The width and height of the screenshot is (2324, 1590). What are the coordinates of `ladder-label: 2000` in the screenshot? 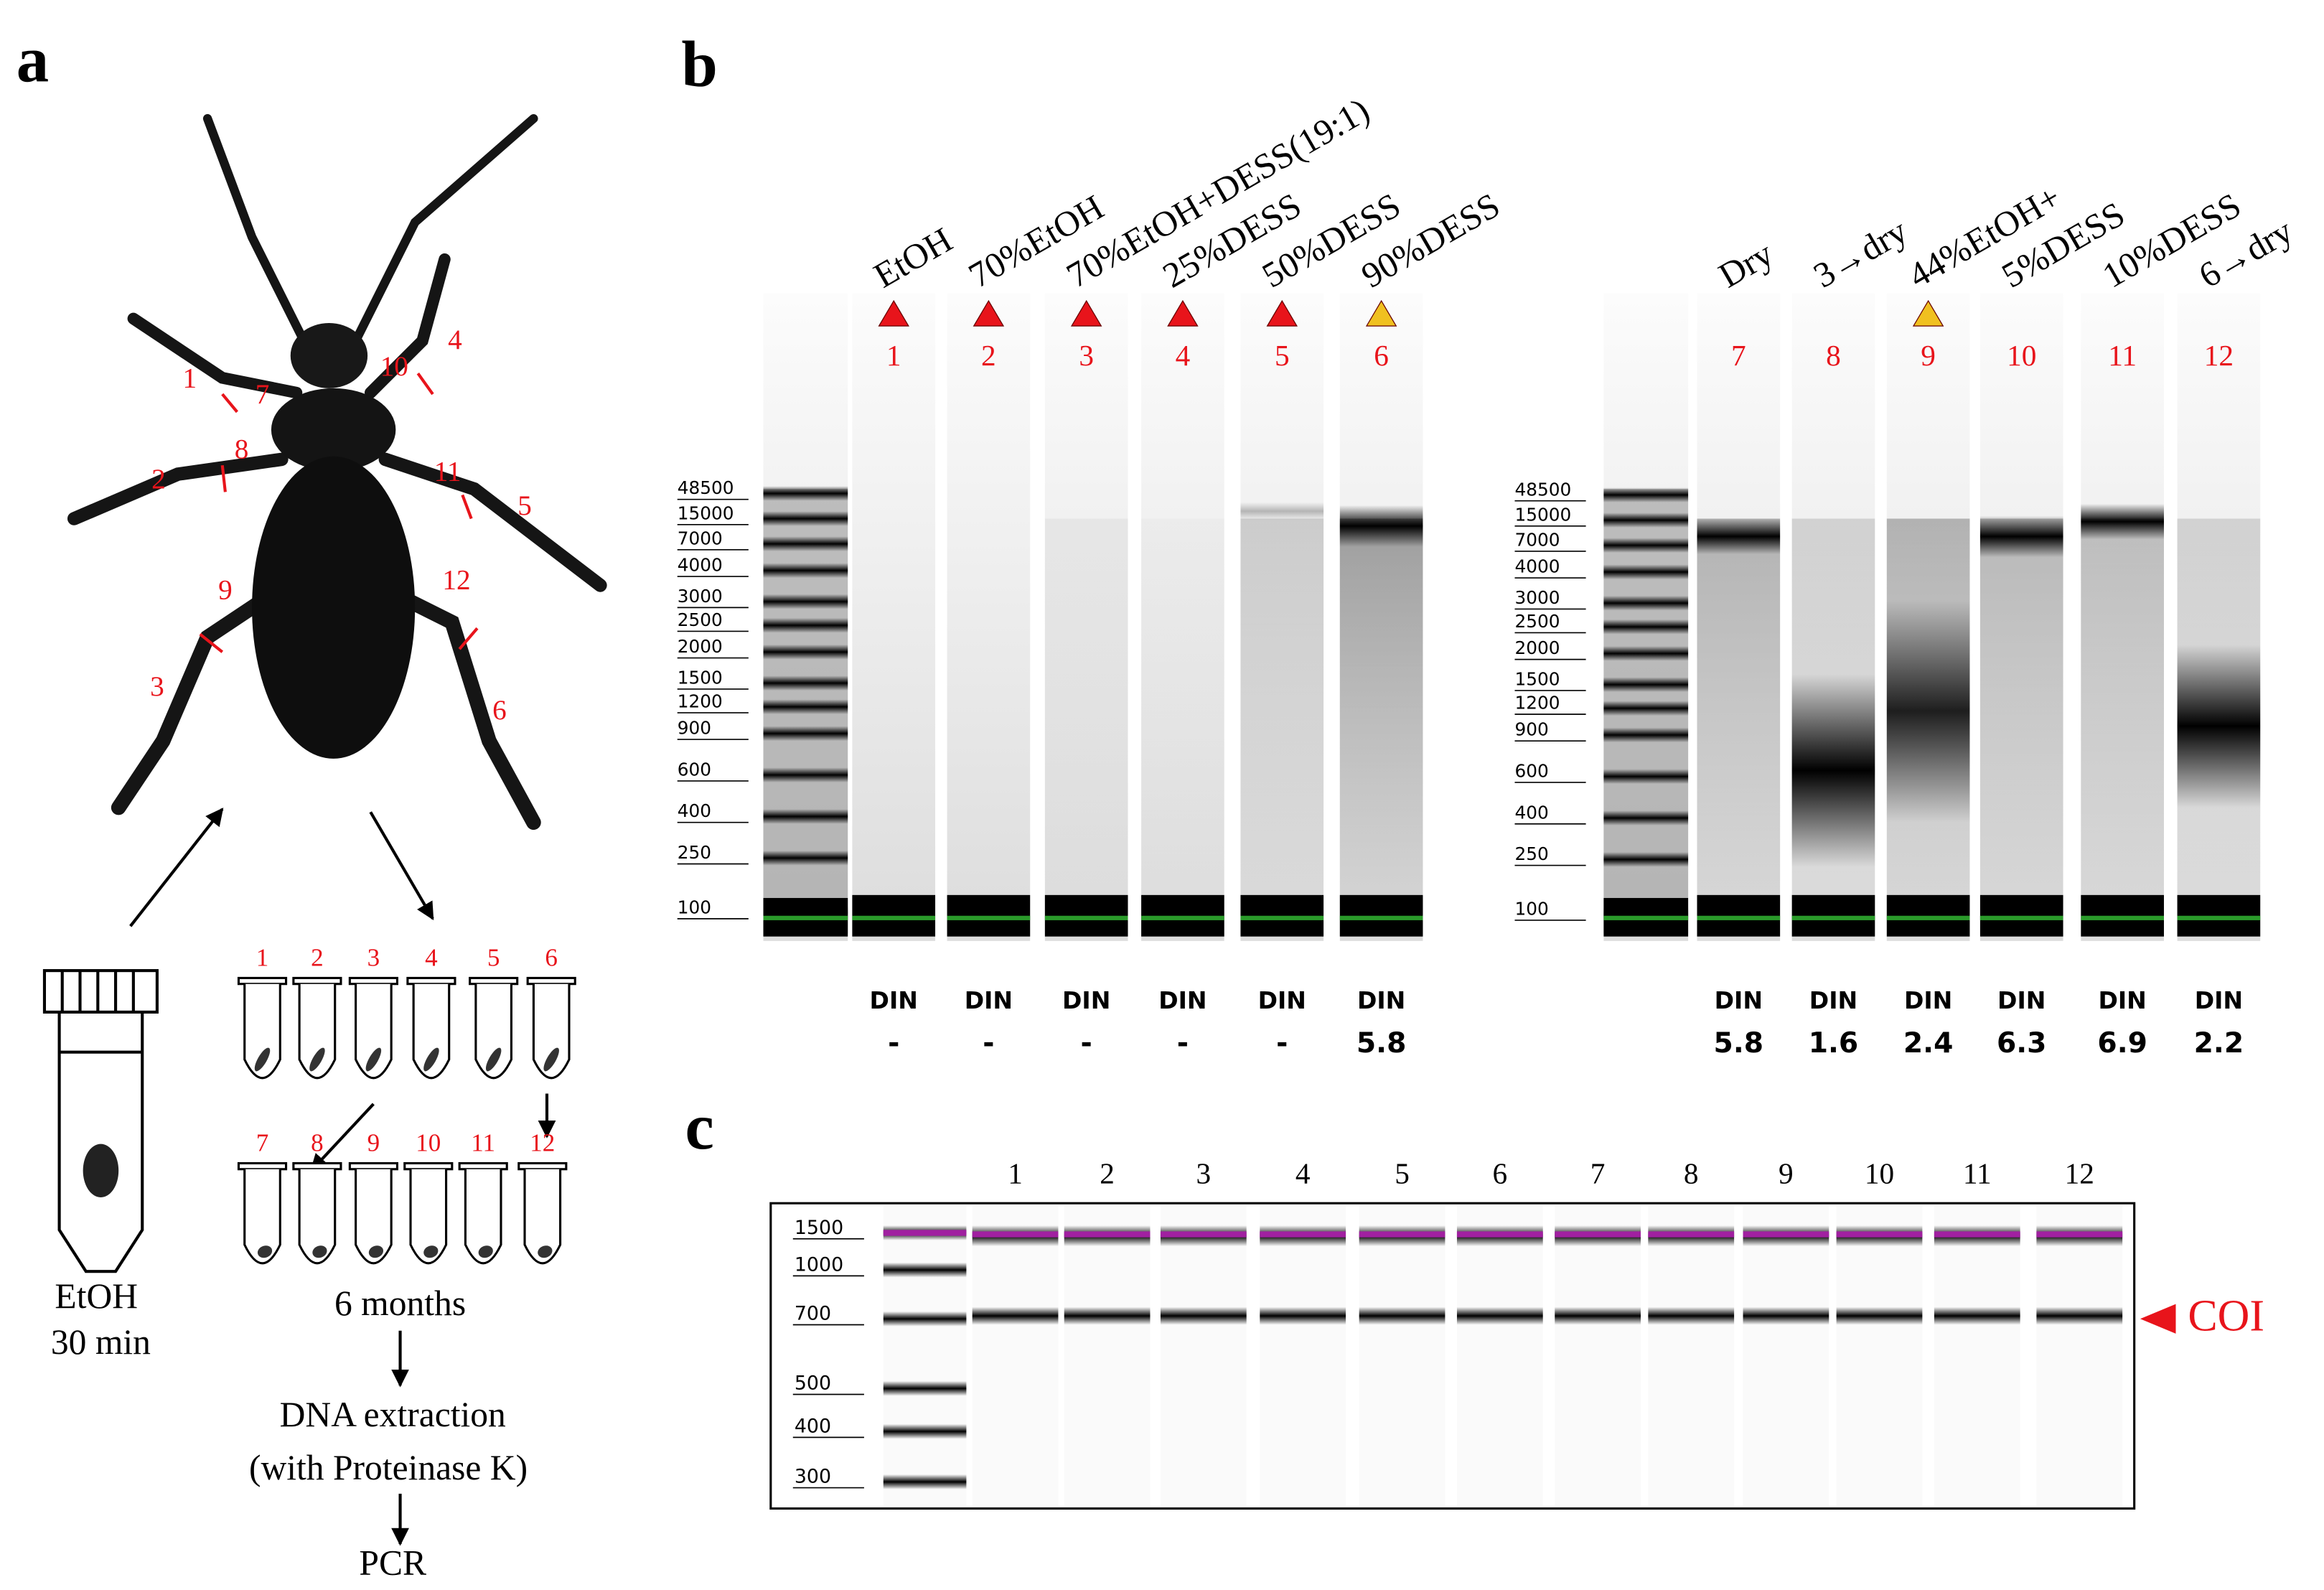 It's located at (1537, 647).